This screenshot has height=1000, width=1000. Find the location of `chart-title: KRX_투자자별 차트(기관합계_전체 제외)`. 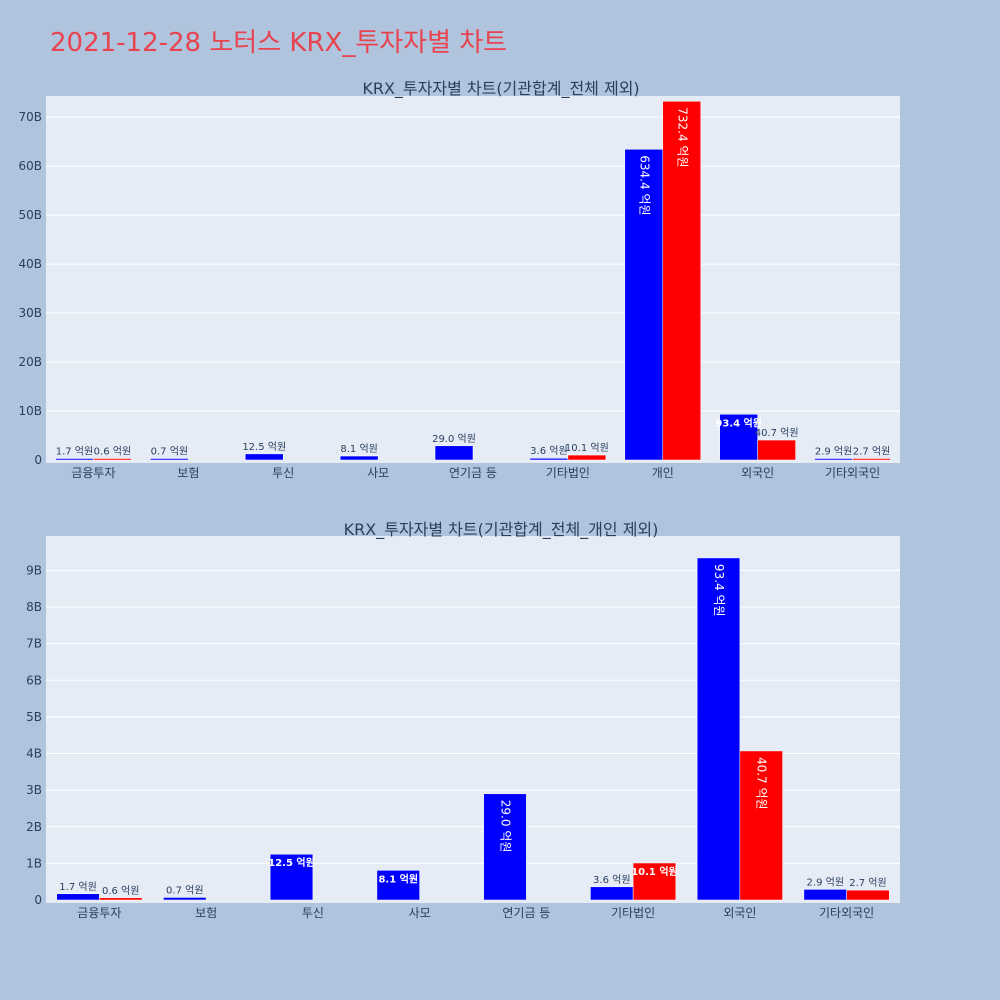

chart-title: KRX_투자자별 차트(기관합계_전체 제외) is located at coordinates (500, 89).